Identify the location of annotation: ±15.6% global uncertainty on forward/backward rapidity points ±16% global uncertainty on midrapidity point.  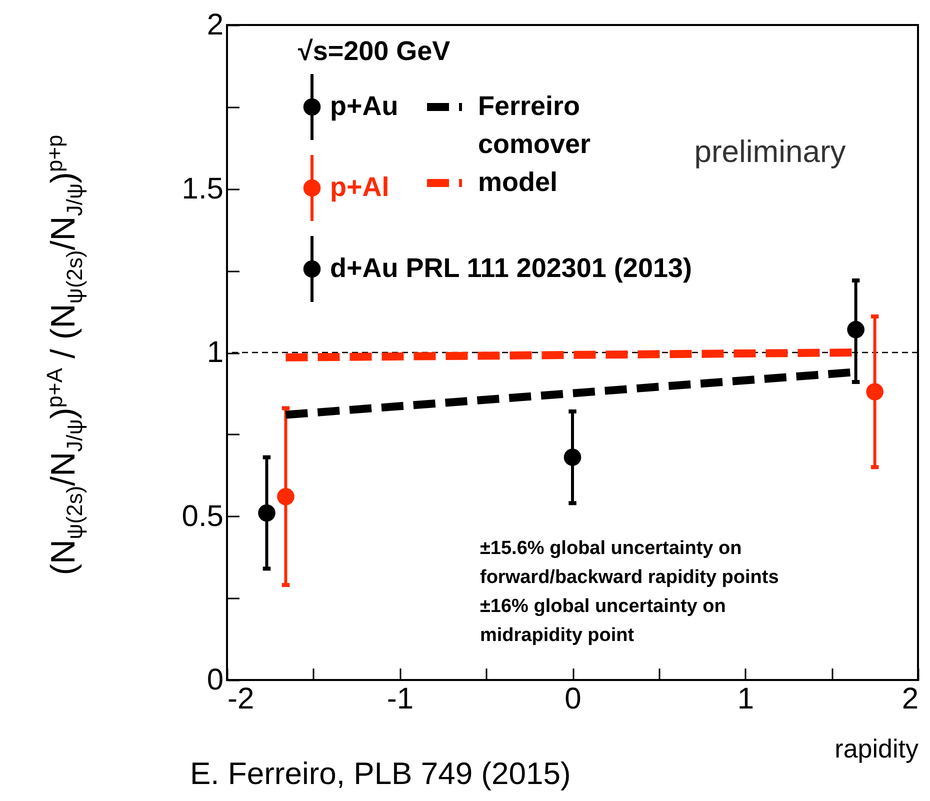
(629, 592).